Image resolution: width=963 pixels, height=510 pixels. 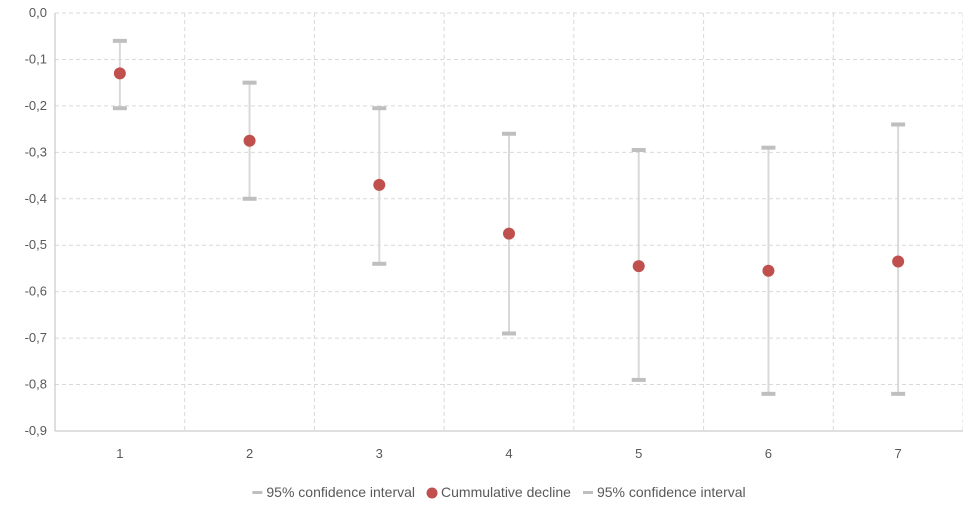 What do you see at coordinates (36, 198) in the screenshot?
I see `y-tick-label: -0,4` at bounding box center [36, 198].